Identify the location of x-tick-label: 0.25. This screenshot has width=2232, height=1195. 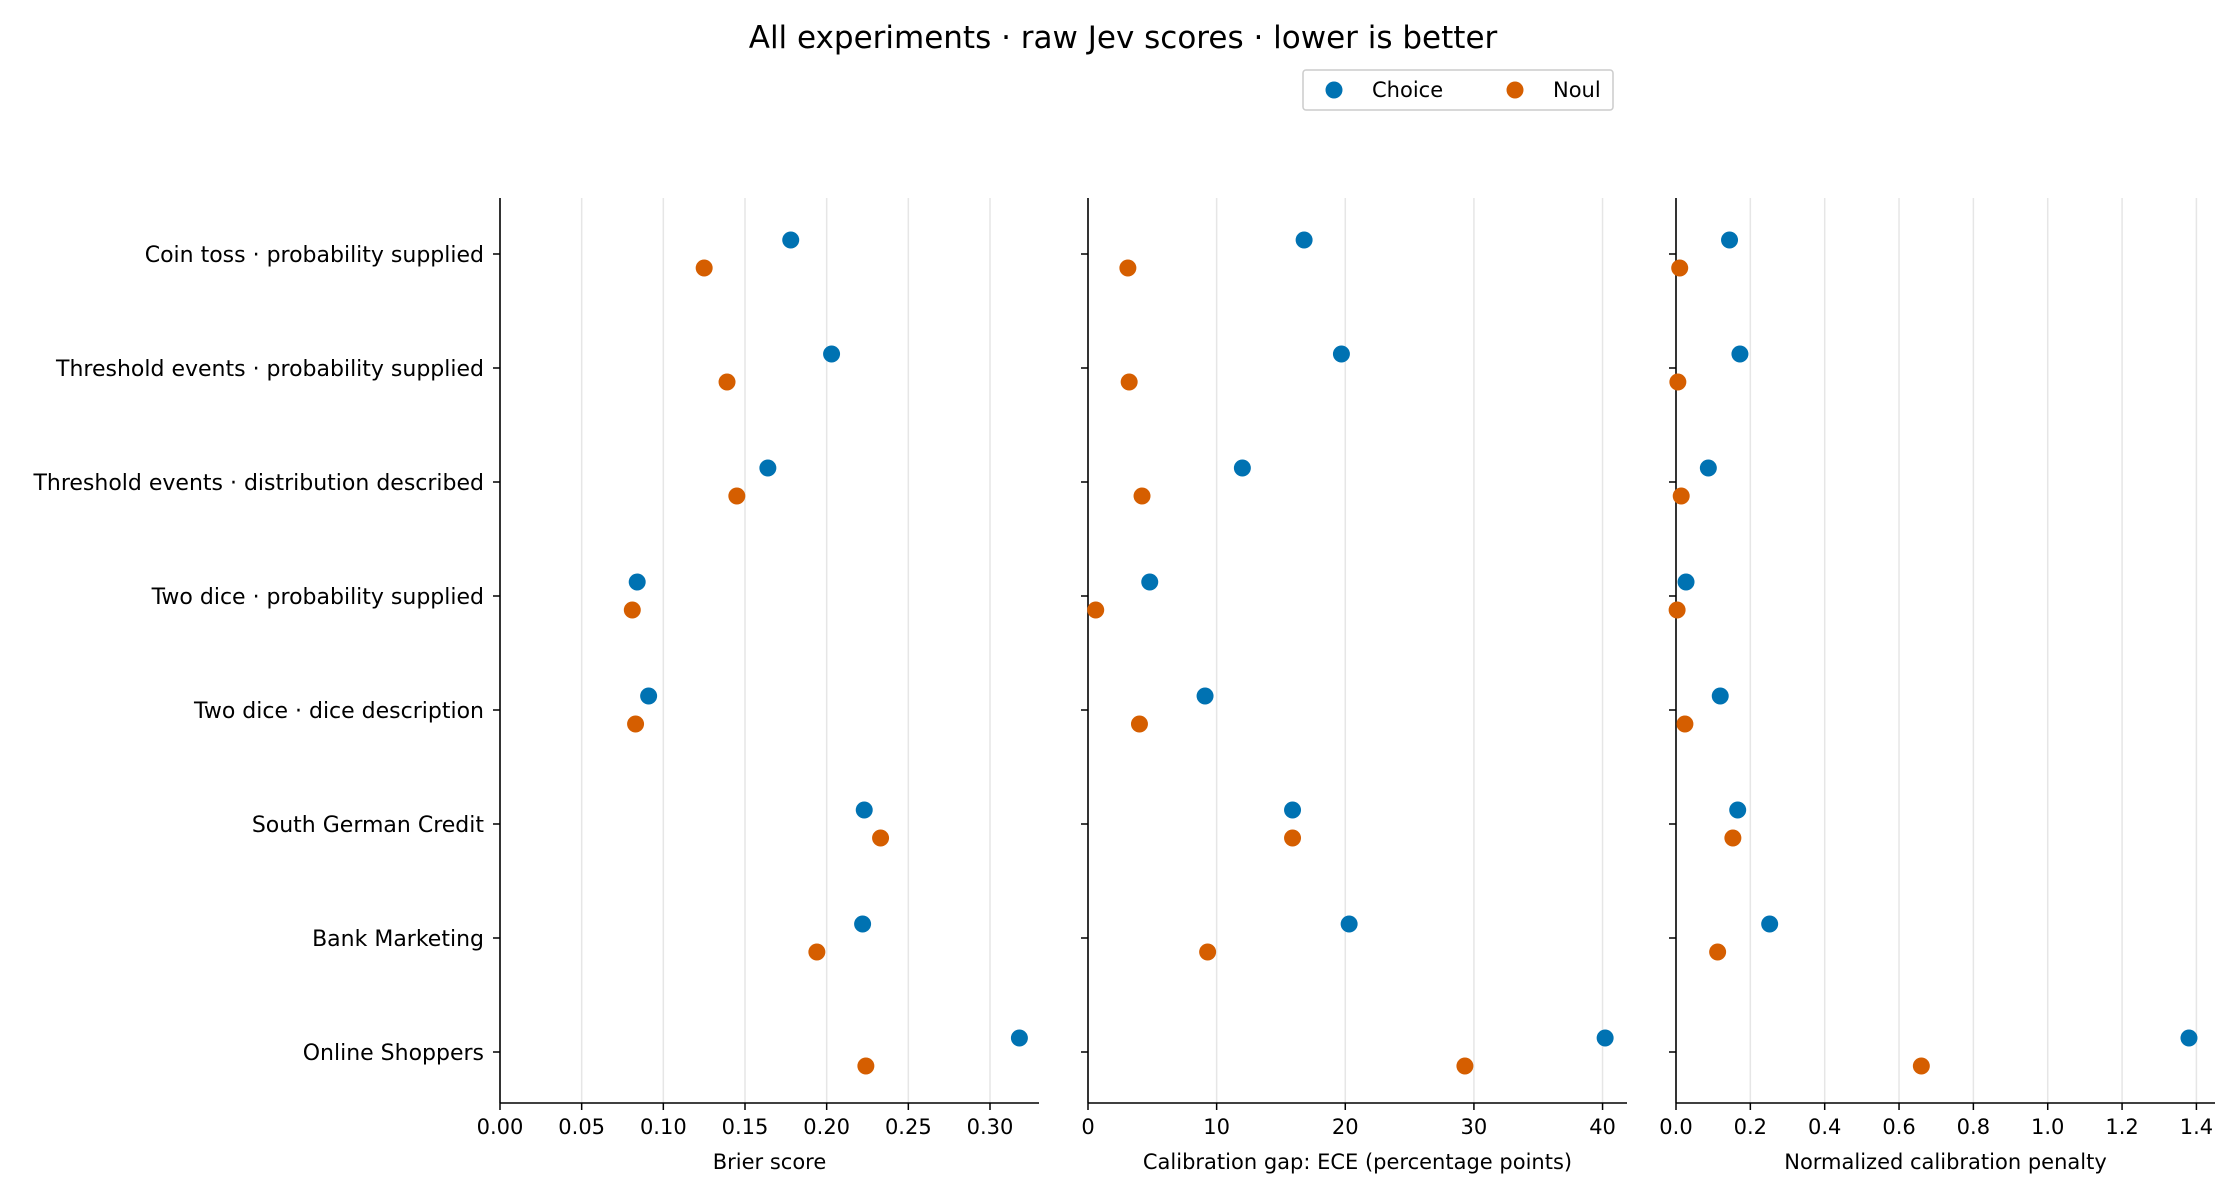
(908, 1127).